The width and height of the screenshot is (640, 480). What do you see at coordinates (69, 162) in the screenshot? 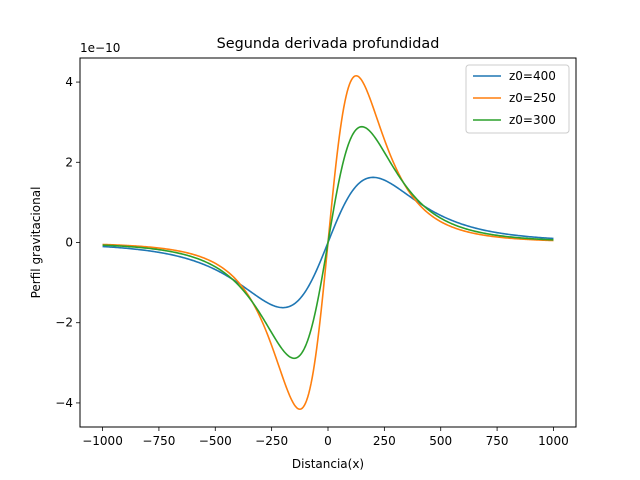
I see `y-tick-label: 2` at bounding box center [69, 162].